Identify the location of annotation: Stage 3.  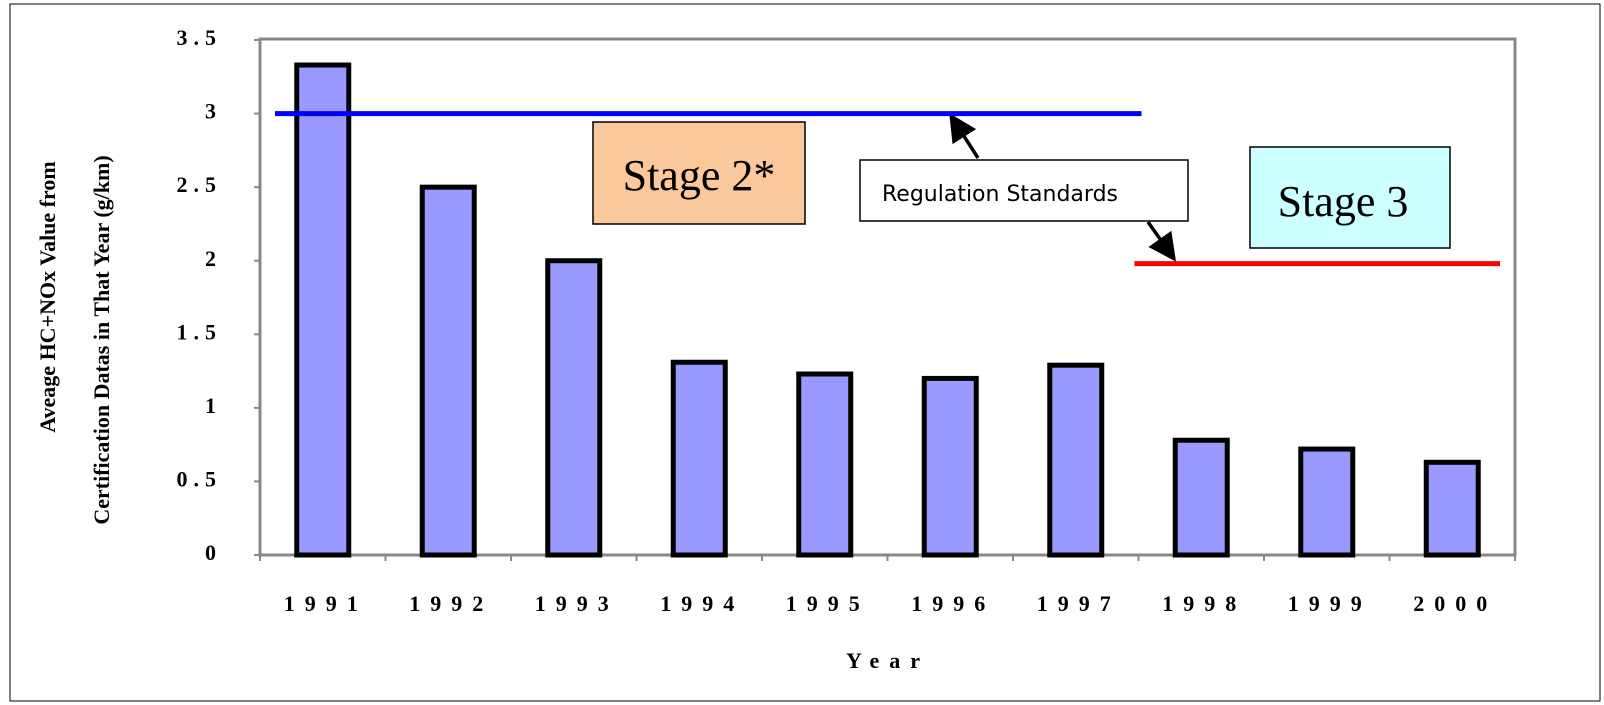
(1343, 201).